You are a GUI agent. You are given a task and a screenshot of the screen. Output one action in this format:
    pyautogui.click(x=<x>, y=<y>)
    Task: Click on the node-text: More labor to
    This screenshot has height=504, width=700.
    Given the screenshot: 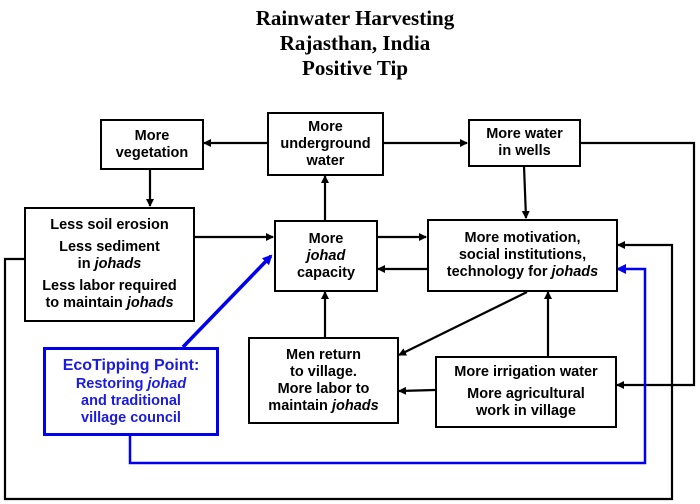 What is the action you would take?
    pyautogui.click(x=323, y=388)
    